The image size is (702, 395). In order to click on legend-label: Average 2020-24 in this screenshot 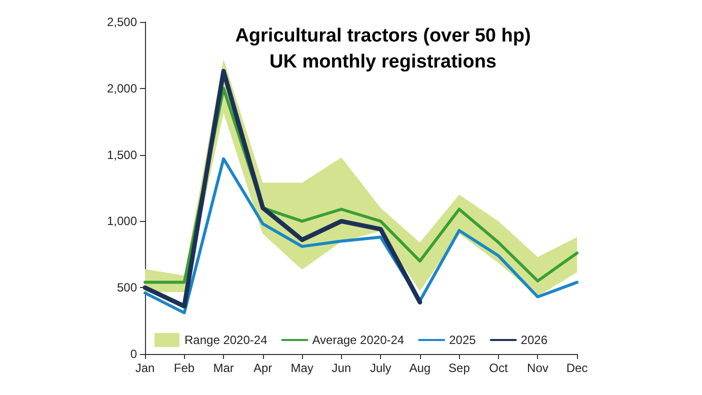, I will do `click(358, 340)`.